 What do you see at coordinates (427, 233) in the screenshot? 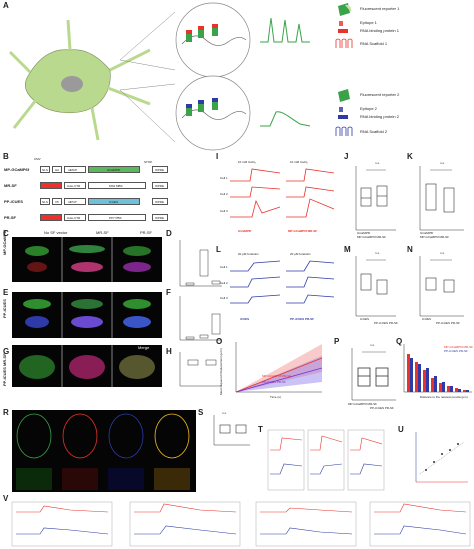
I see `k-x1: GCaMP6f` at bounding box center [427, 233].